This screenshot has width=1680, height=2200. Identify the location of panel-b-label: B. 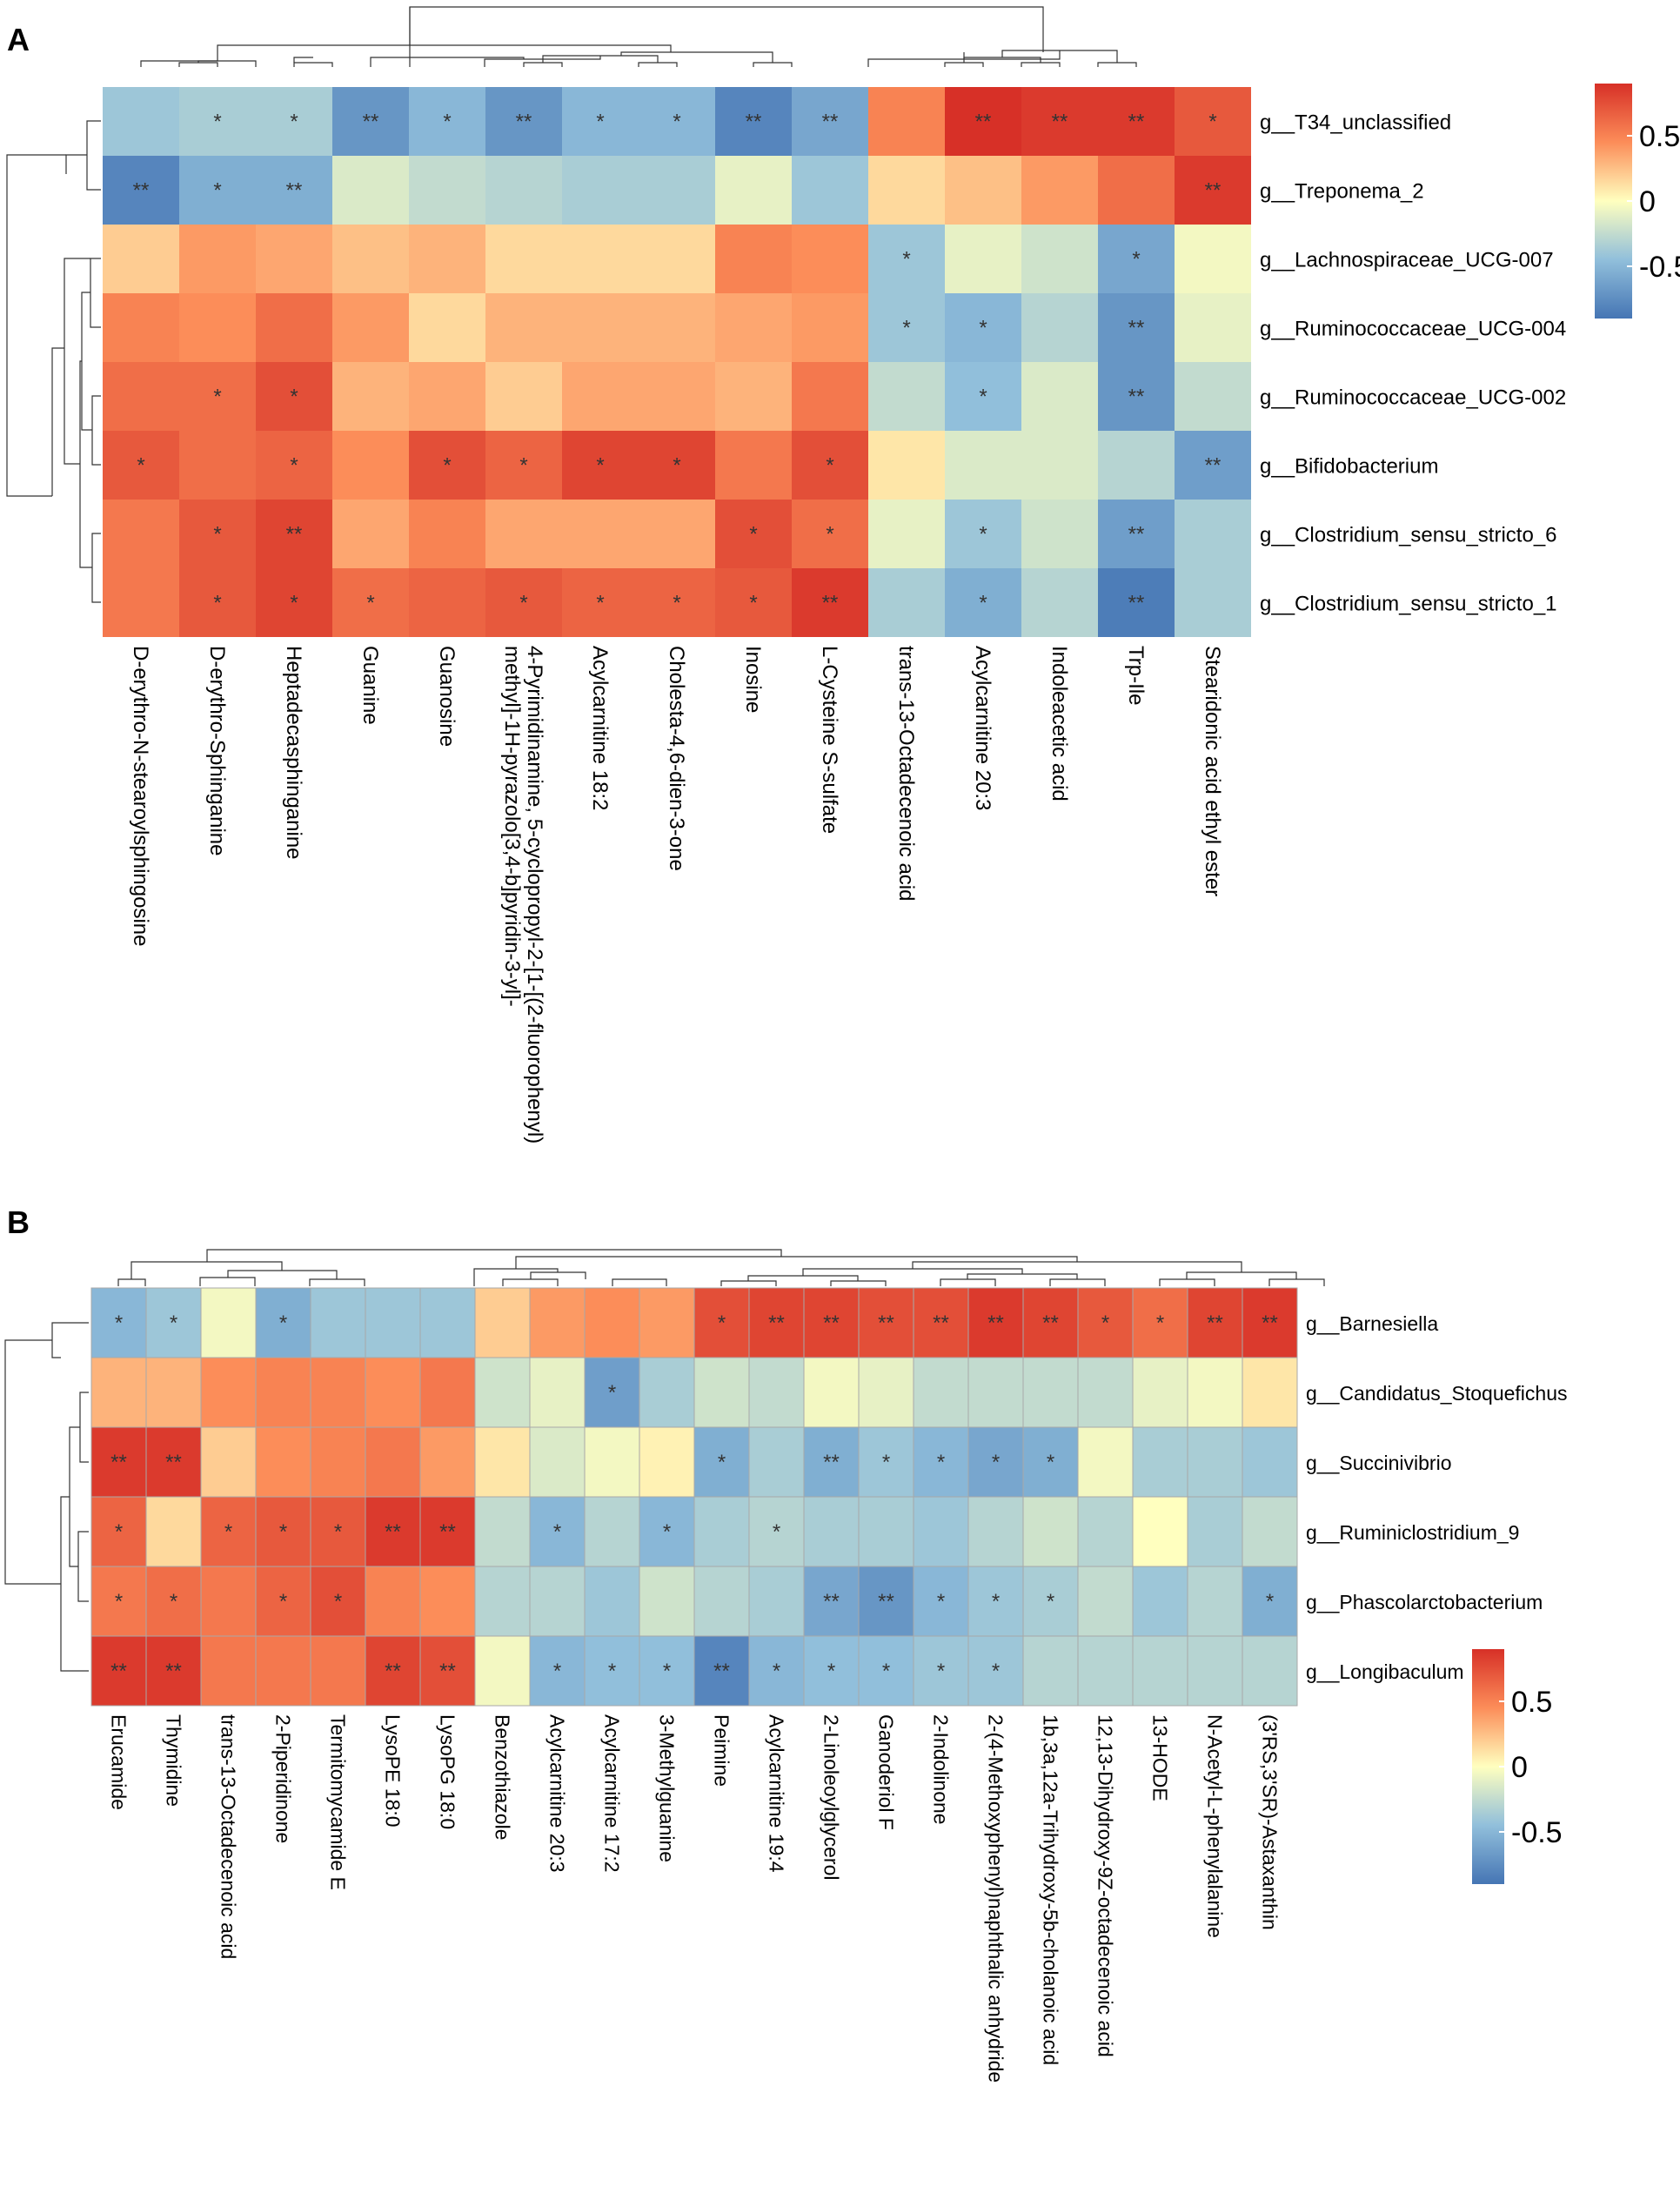
(18, 1222).